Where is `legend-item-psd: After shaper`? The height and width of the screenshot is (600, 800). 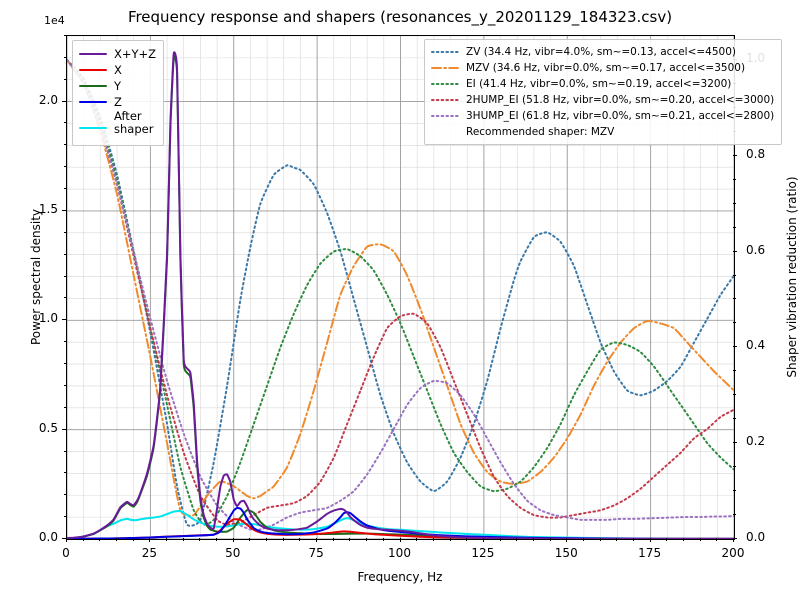 legend-item-psd: After shaper is located at coordinates (117, 125).